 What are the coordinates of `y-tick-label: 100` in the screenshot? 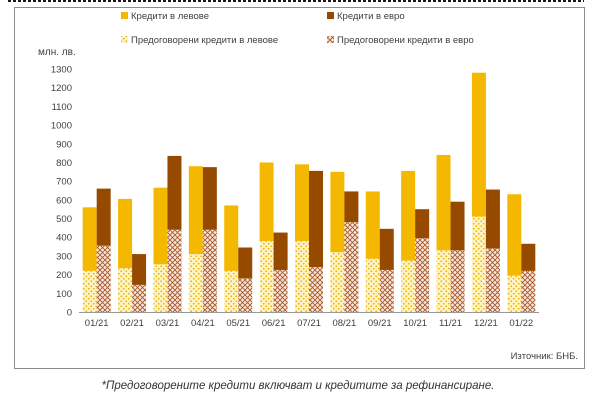 It's located at (64, 294).